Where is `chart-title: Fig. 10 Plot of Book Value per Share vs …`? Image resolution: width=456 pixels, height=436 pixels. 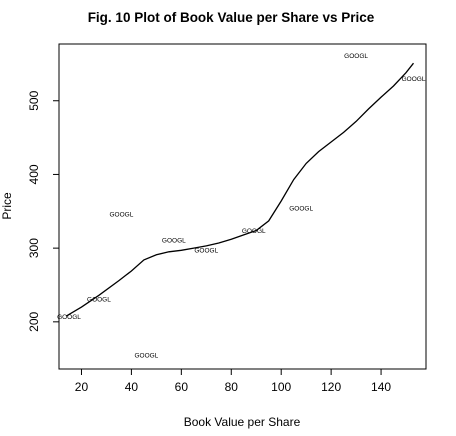 chart-title: Fig. 10 Plot of Book Value per Share vs … is located at coordinates (231, 17).